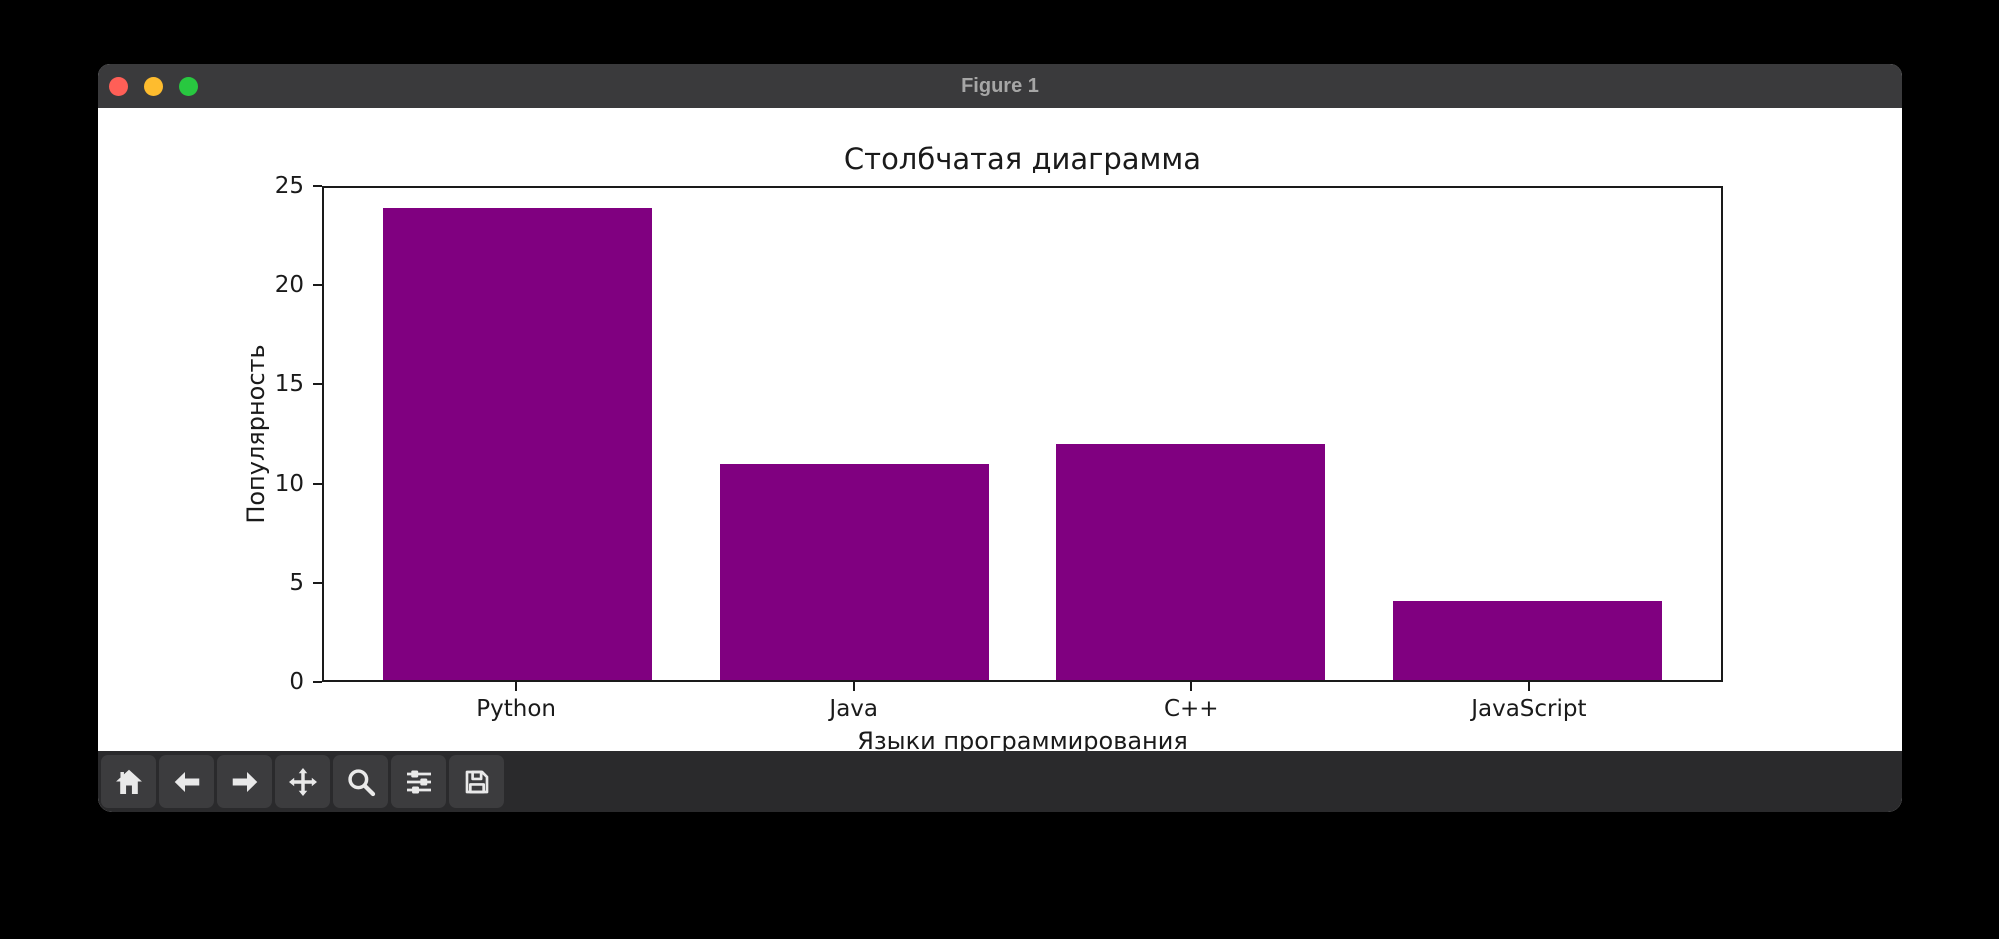  Describe the element at coordinates (289, 285) in the screenshot. I see `y-tick-label: 20` at that location.